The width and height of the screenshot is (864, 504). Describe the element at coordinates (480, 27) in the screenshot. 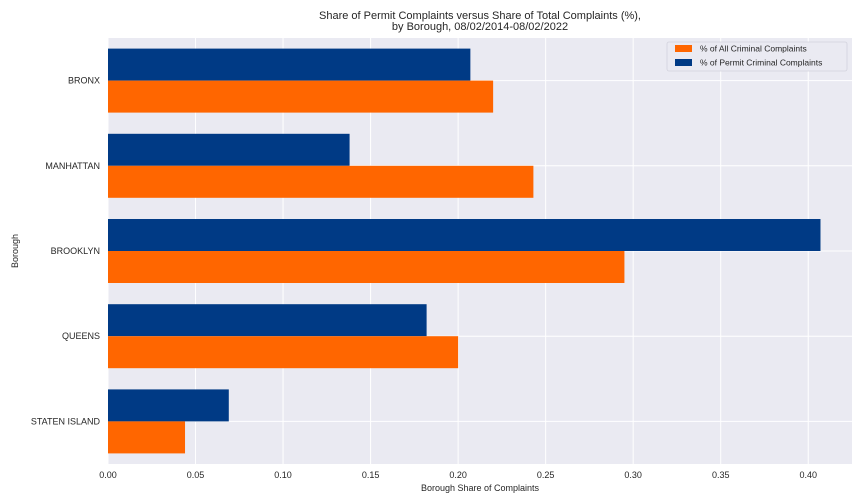

I see `chart-subtitle: by Borough, 08/02/2014-08/02/2022` at that location.